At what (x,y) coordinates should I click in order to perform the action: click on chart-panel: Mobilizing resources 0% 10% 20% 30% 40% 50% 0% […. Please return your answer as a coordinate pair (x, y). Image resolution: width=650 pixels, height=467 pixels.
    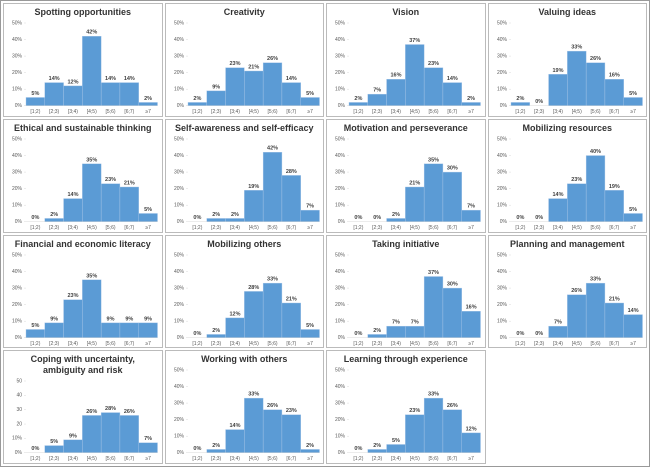
    Looking at the image, I should click on (567, 175).